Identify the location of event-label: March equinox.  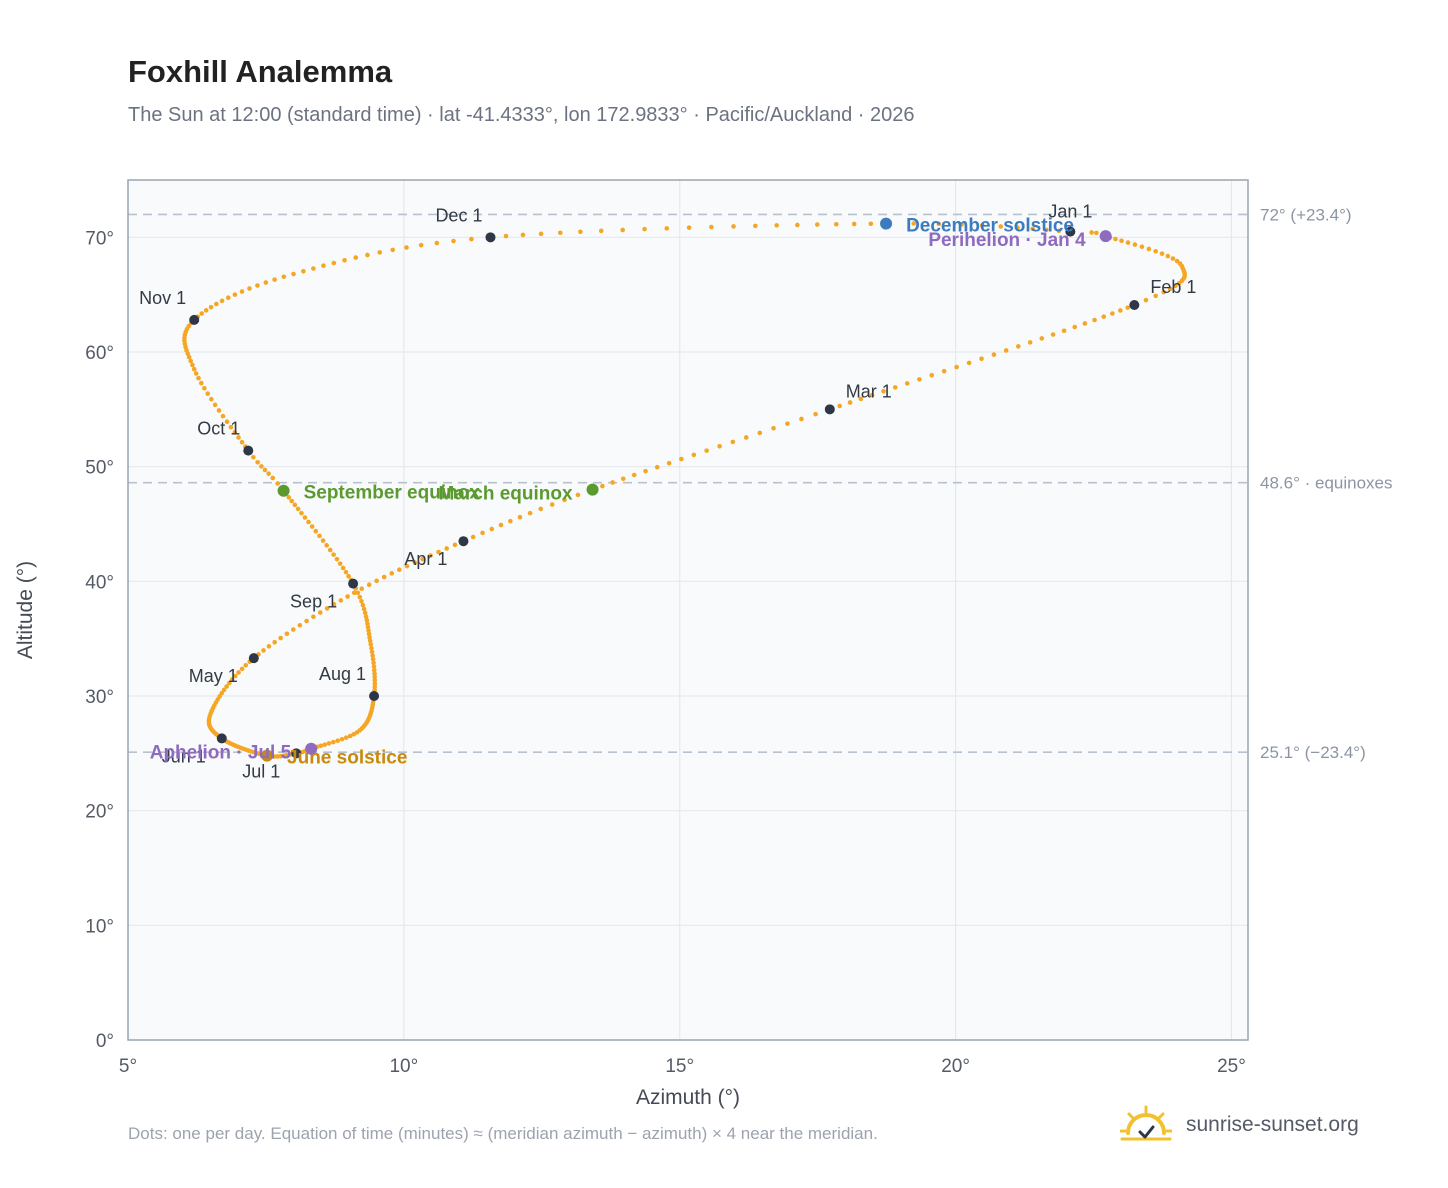
(505, 494).